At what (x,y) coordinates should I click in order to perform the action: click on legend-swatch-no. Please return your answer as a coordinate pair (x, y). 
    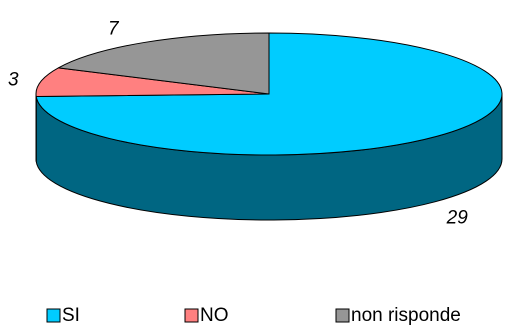
    Looking at the image, I should click on (191, 315).